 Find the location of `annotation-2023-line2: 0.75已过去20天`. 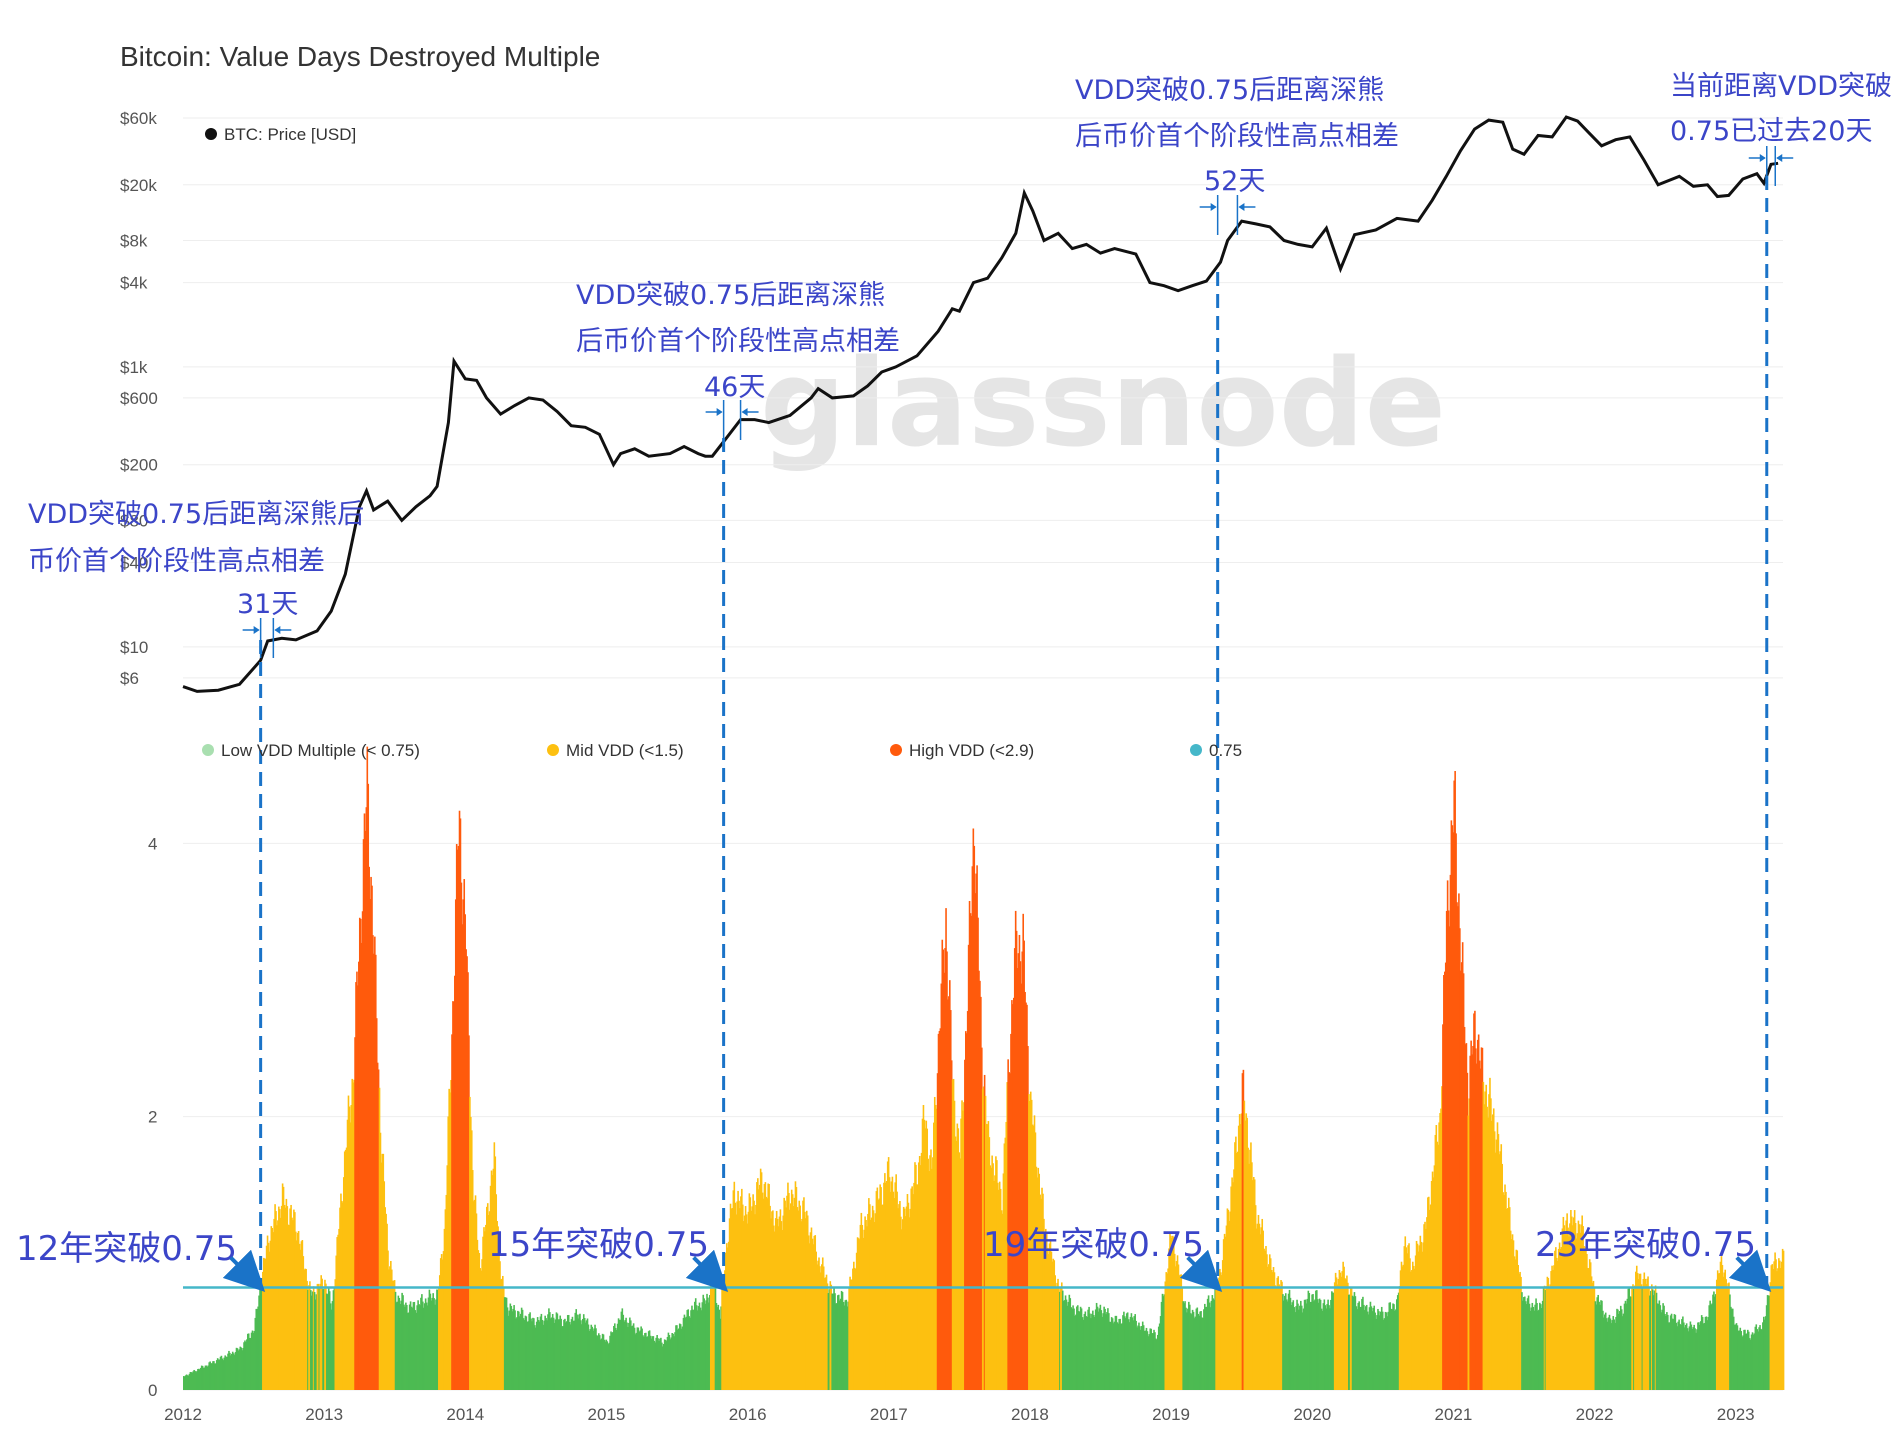

annotation-2023-line2: 0.75已过去20天 is located at coordinates (1771, 131).